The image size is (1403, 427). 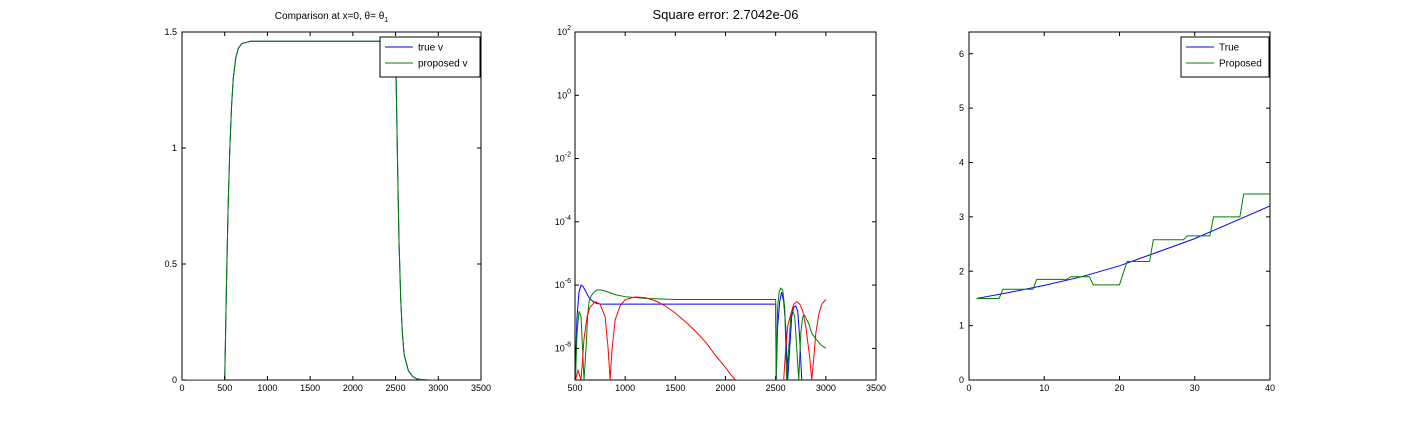 I want to click on chart-title: Square error: 2.7042e-06, so click(x=726, y=14).